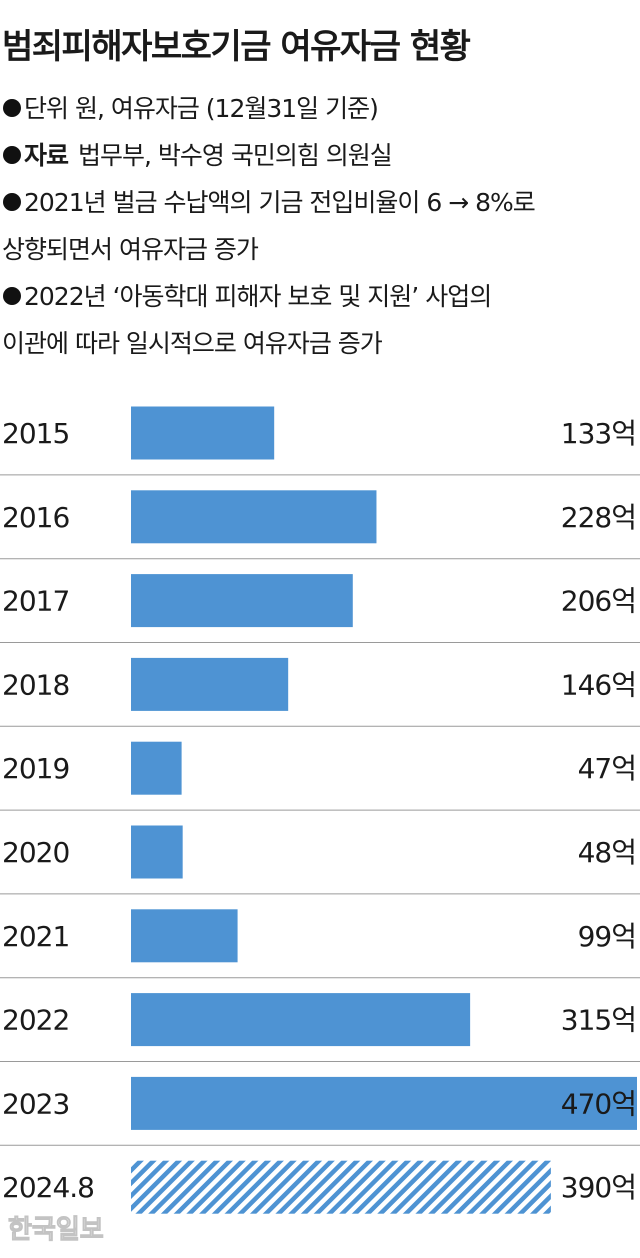  I want to click on note-line: 이관에 따라 일시적으로 여유자금 증가, so click(192, 343).